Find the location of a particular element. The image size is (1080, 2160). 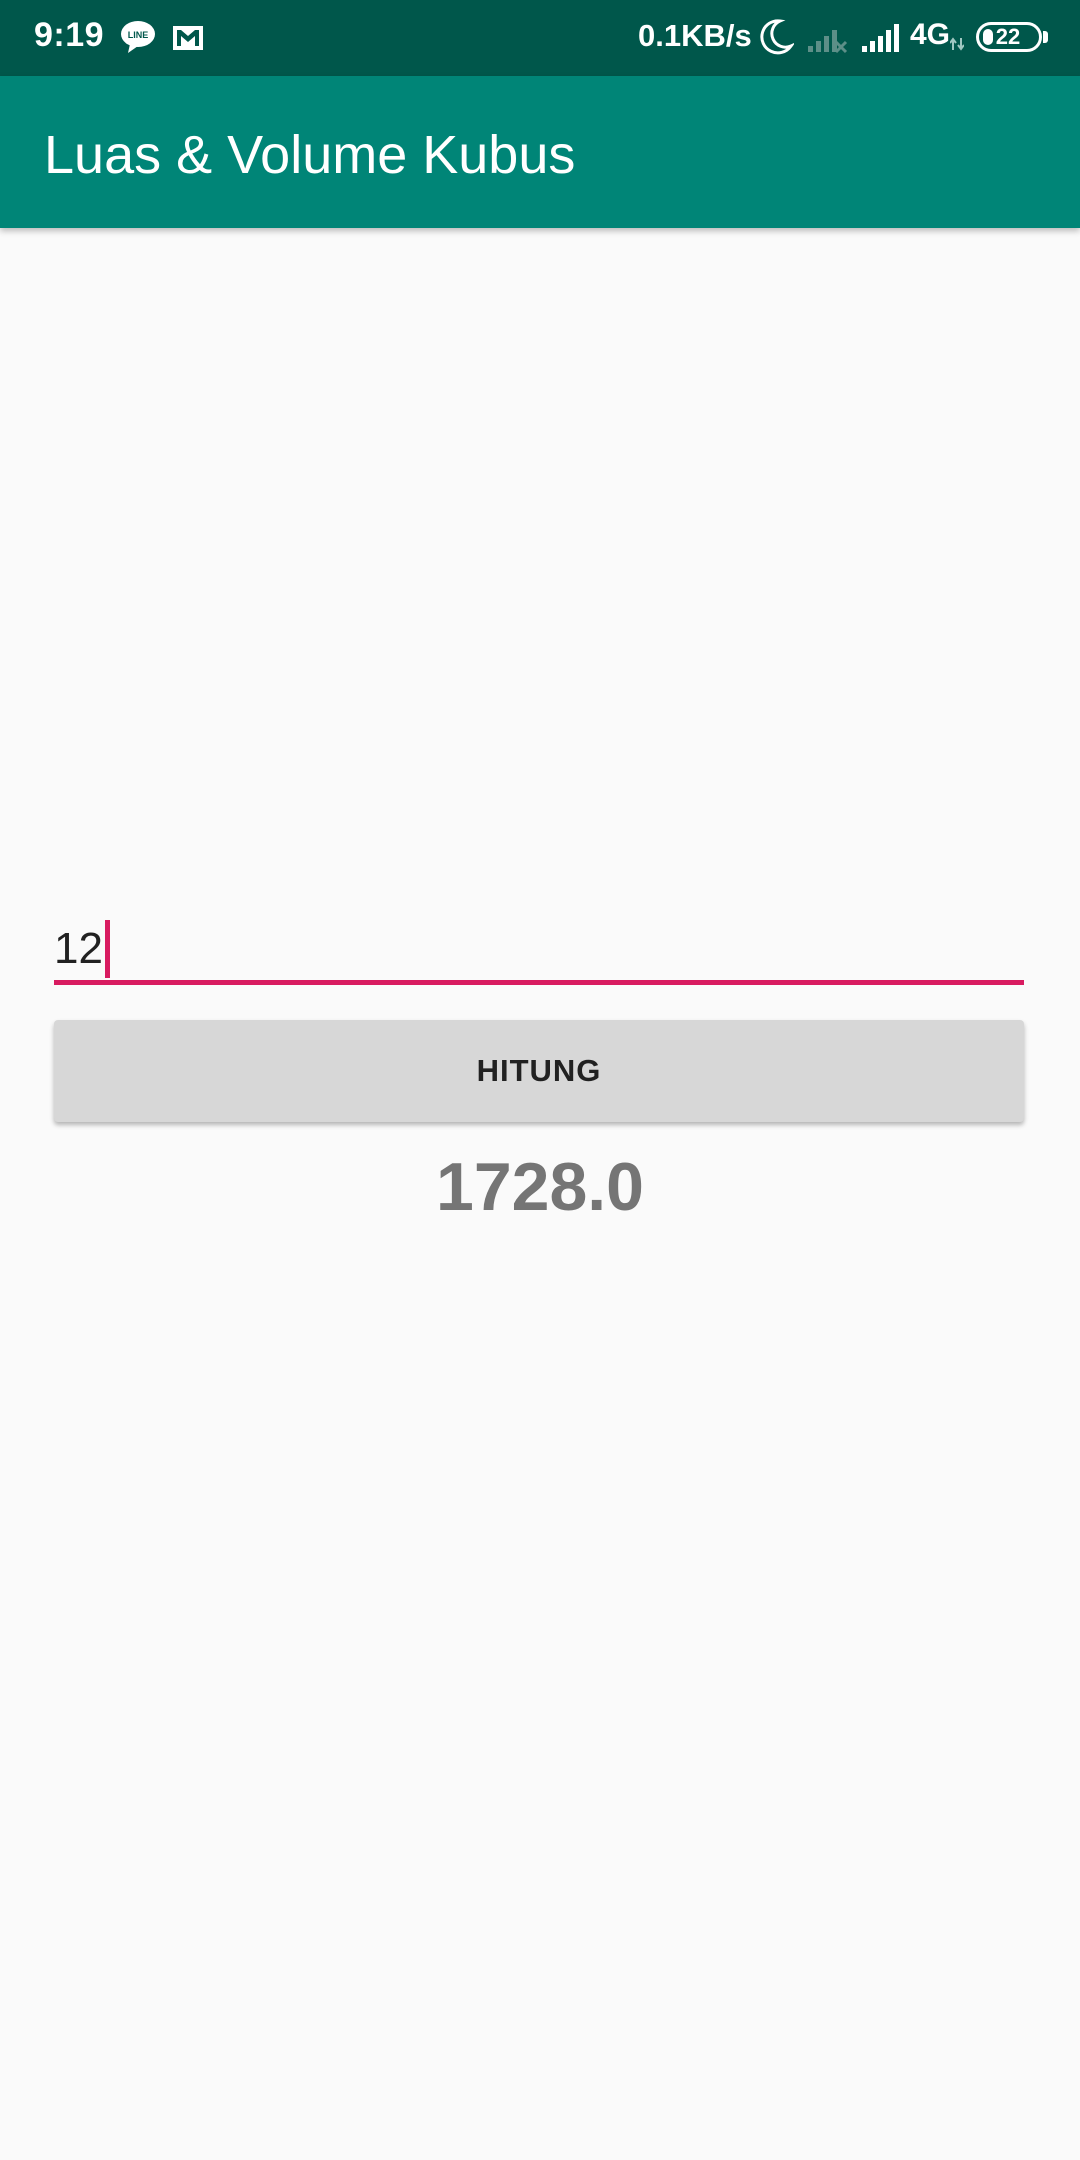

input-underline is located at coordinates (539, 982).